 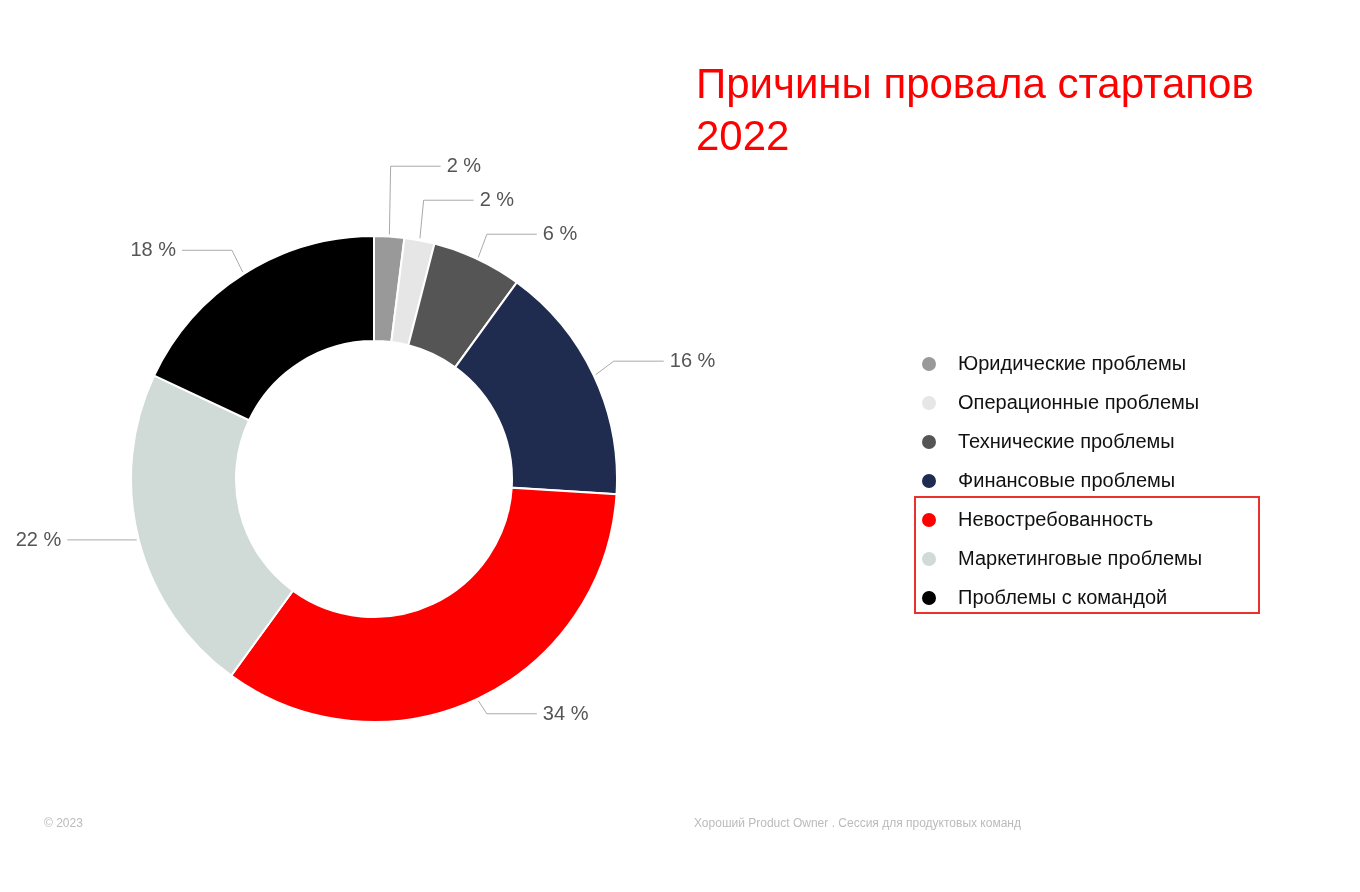 I want to click on data-label: 18 %, so click(x=153, y=249).